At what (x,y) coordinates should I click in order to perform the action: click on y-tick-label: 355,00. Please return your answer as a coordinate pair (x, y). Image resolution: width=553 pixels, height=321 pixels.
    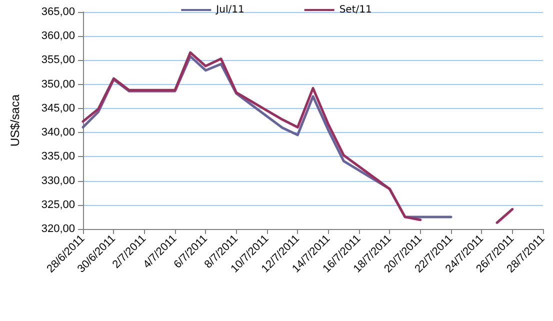
    Looking at the image, I should click on (58, 60).